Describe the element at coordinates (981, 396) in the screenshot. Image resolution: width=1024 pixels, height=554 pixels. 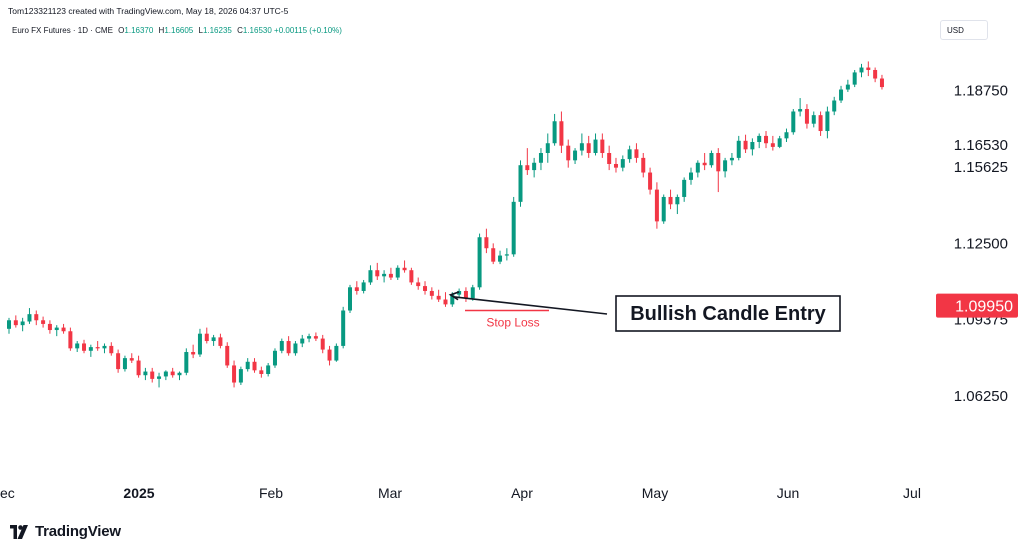
I see `price-tick-label: 1.06250` at that location.